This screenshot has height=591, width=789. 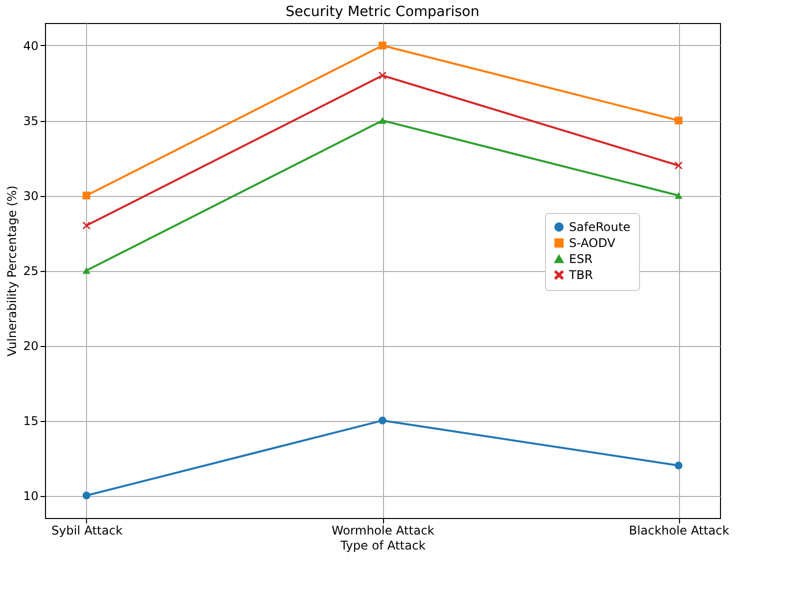 What do you see at coordinates (382, 545) in the screenshot?
I see `x-axis-title: Type of Attack` at bounding box center [382, 545].